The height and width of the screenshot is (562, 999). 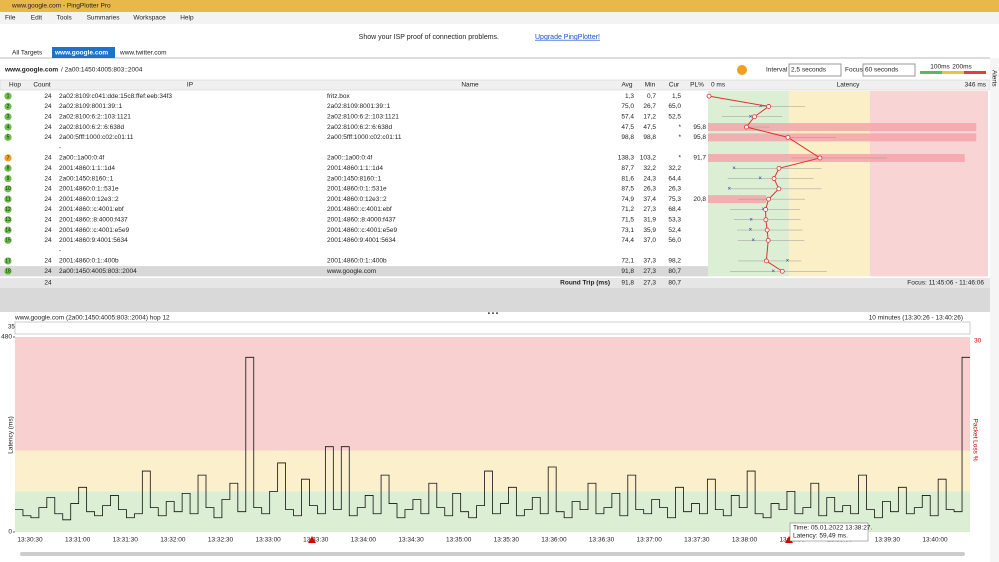 What do you see at coordinates (940, 67) in the screenshot?
I see `scale-label: 100ms` at bounding box center [940, 67].